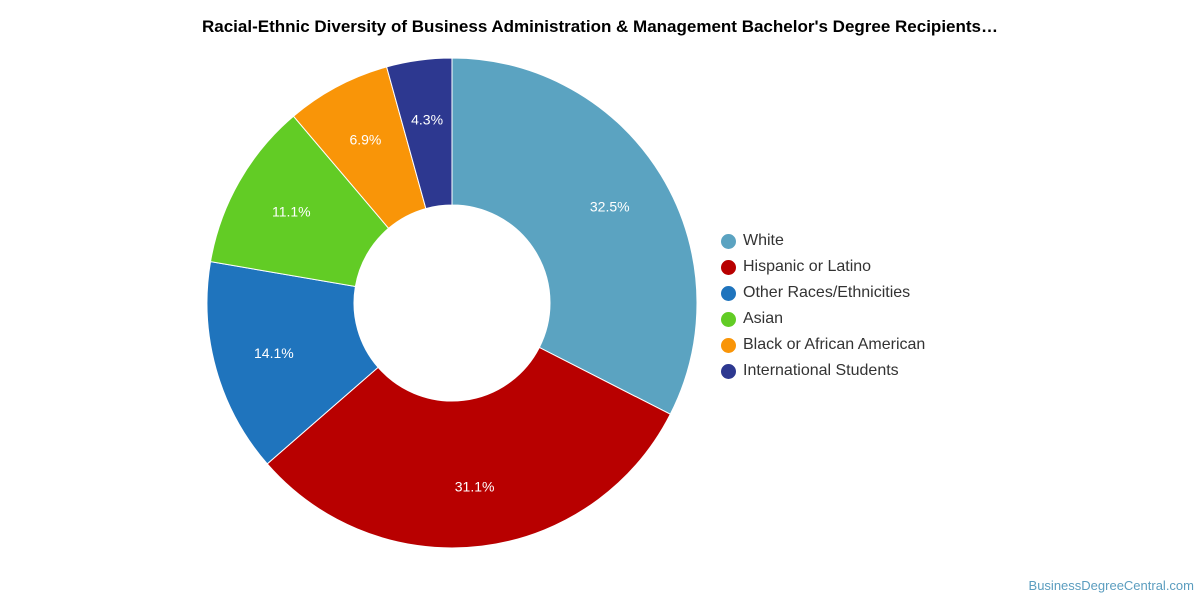 This screenshot has height=600, width=1200. I want to click on legend-item-asian: Asian, so click(823, 319).